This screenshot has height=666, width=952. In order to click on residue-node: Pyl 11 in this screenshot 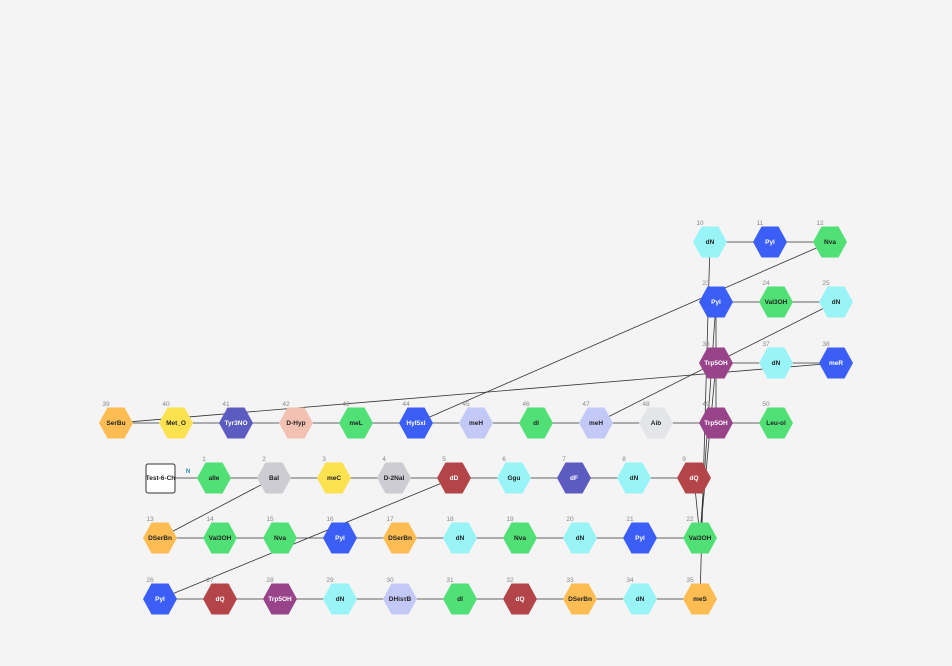, I will do `click(770, 239)`.